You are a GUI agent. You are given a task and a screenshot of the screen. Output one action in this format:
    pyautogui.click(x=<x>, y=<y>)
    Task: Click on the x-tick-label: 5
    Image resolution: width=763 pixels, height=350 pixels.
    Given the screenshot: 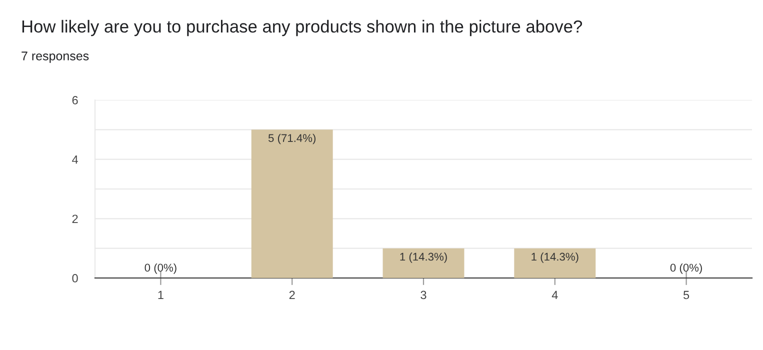 What is the action you would take?
    pyautogui.click(x=686, y=295)
    